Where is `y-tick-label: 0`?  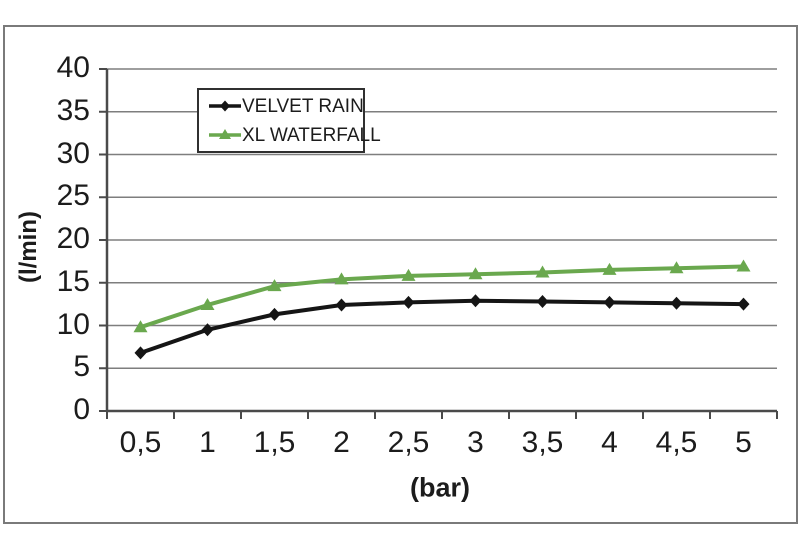
y-tick-label: 0 is located at coordinates (81, 409).